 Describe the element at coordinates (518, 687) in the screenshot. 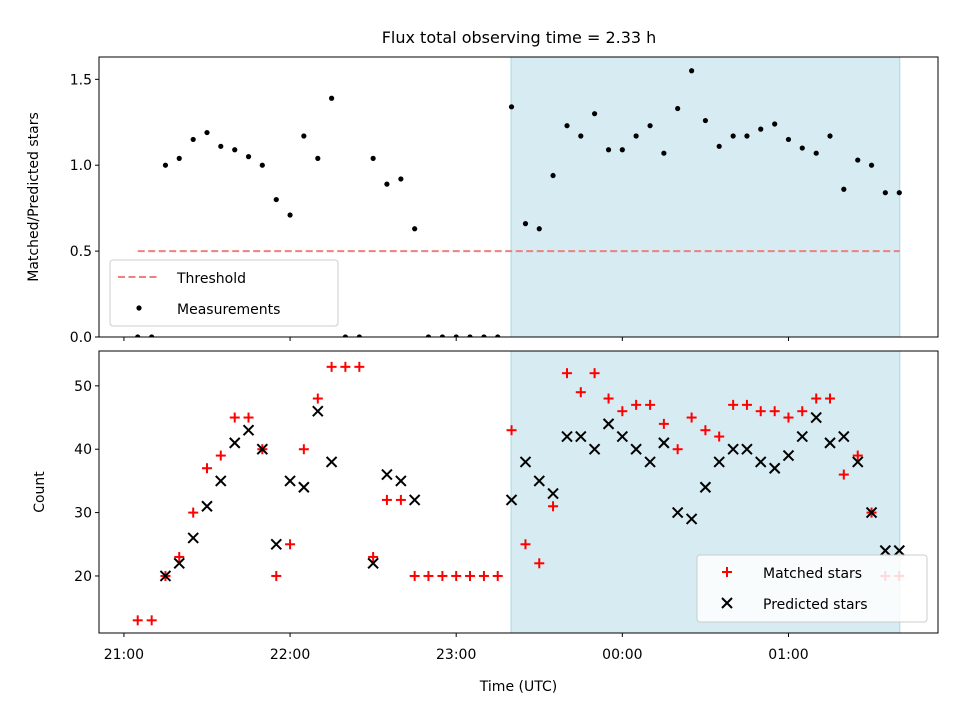

I see `x-axis-label: Time (UTC)` at that location.